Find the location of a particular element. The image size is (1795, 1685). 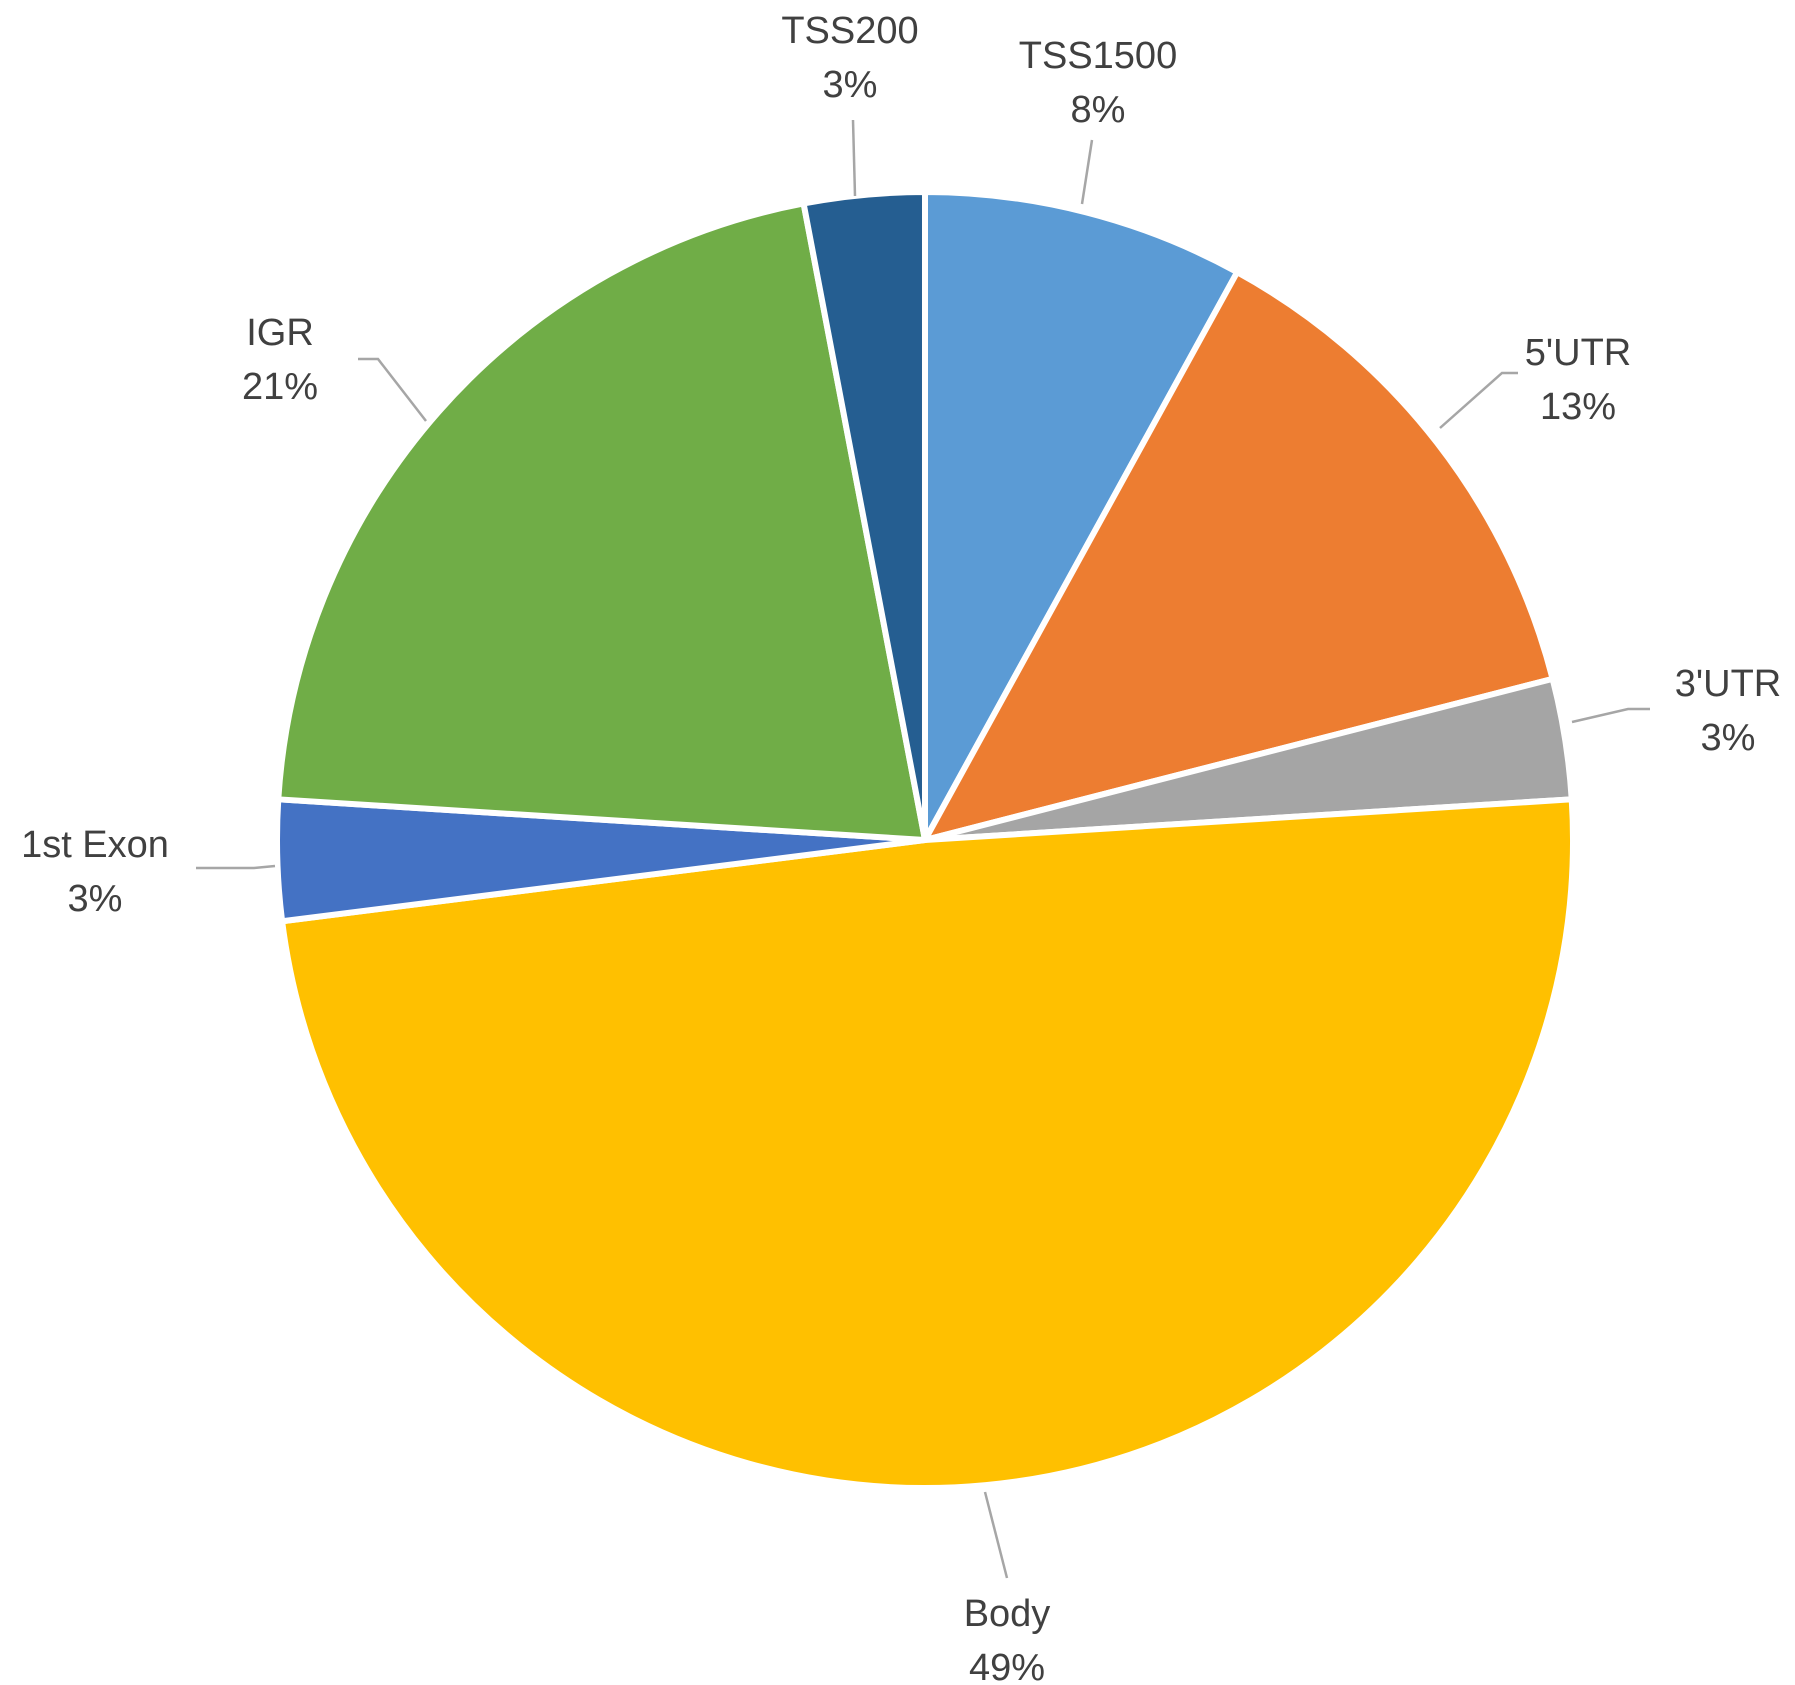

slice-percent-tss1500: 8% is located at coordinates (1098, 110).